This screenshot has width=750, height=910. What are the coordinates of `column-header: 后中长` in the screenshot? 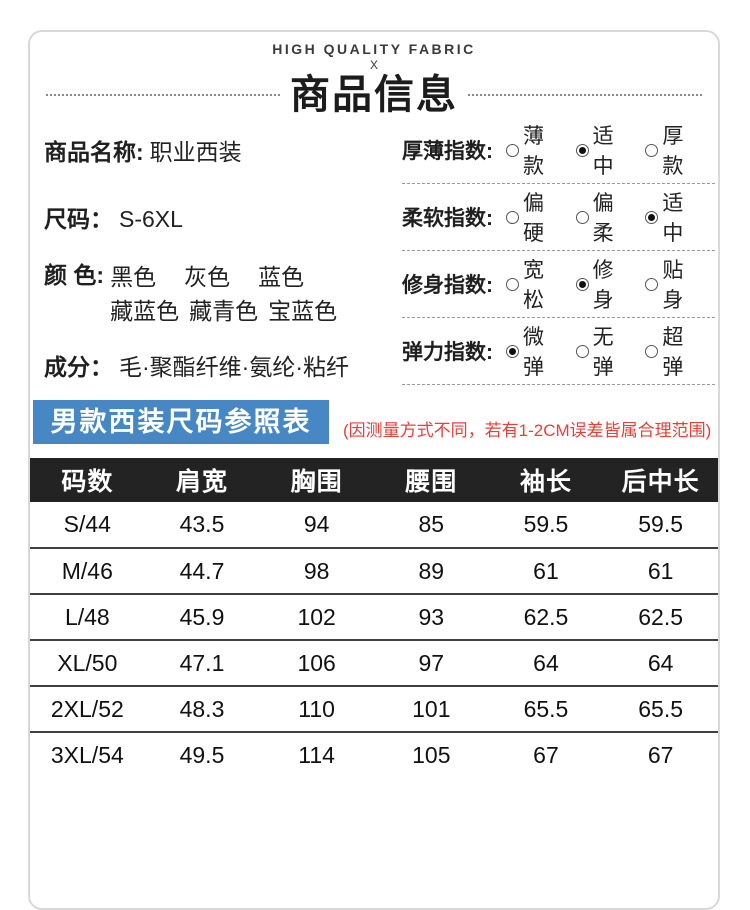 It's located at (660, 480).